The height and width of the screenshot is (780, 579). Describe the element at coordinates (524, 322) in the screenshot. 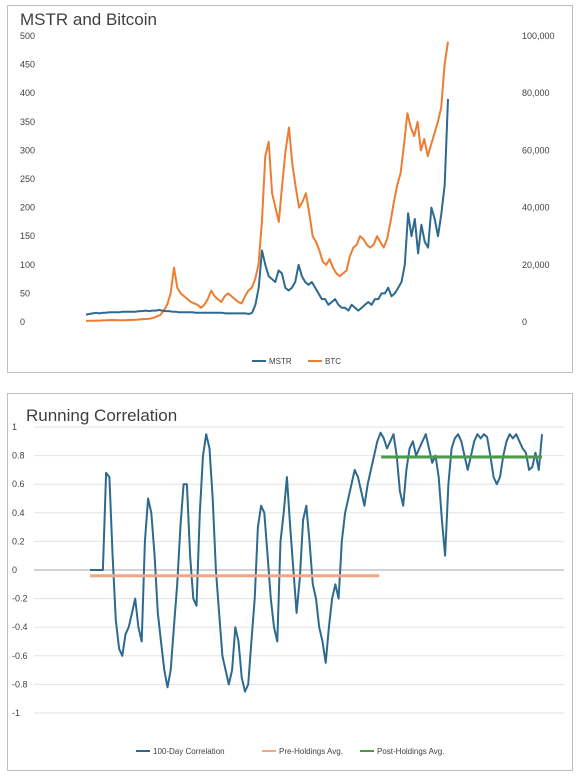

I see `right-tick-label: 0` at that location.